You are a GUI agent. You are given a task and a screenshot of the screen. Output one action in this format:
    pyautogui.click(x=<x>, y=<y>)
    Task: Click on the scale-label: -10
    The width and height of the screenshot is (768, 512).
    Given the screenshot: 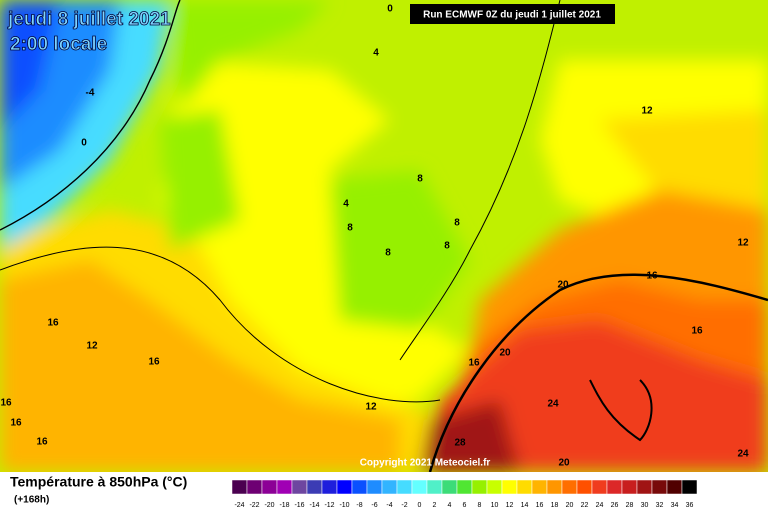 What is the action you would take?
    pyautogui.click(x=344, y=505)
    